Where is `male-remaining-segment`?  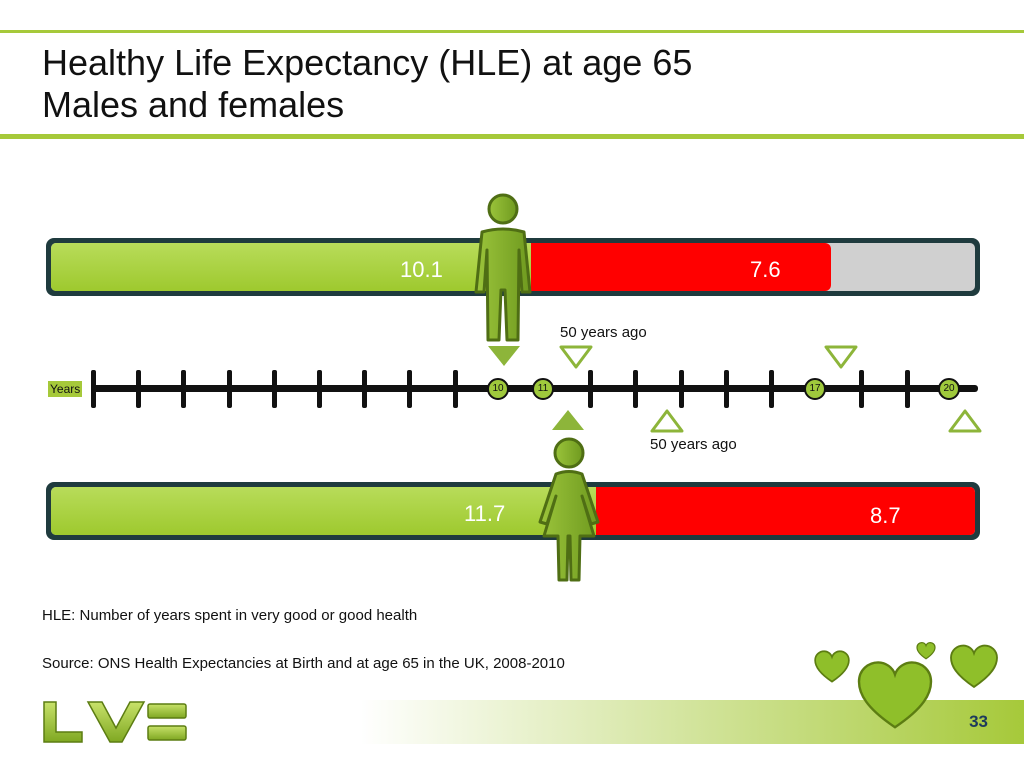
male-remaining-segment is located at coordinates (681, 267).